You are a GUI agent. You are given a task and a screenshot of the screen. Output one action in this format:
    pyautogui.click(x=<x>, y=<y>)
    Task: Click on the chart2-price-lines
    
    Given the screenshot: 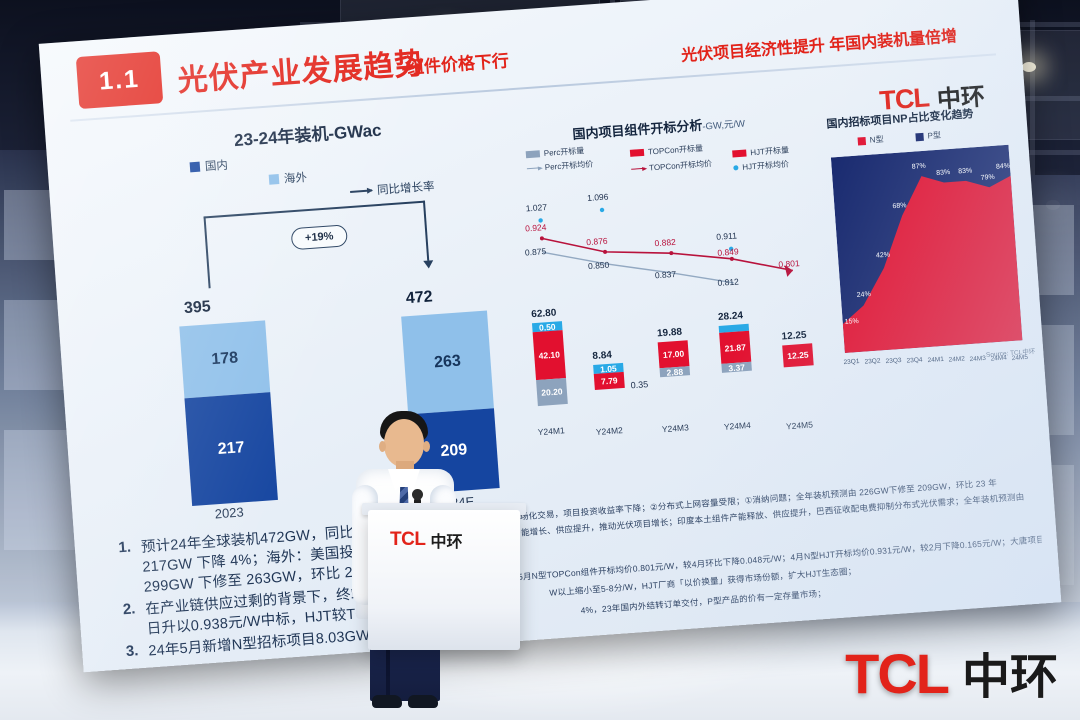 What is the action you would take?
    pyautogui.click(x=666, y=245)
    